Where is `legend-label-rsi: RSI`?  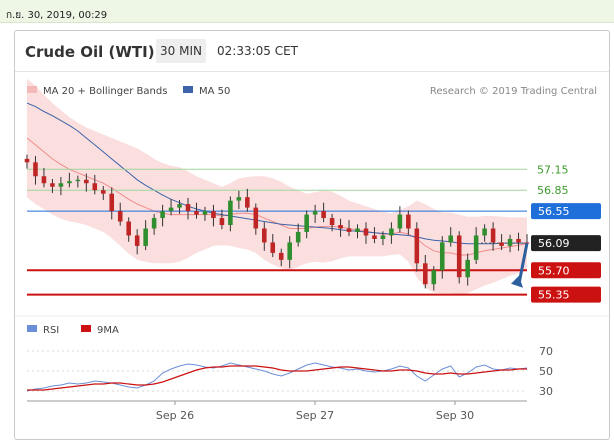 legend-label-rsi: RSI is located at coordinates (51, 330).